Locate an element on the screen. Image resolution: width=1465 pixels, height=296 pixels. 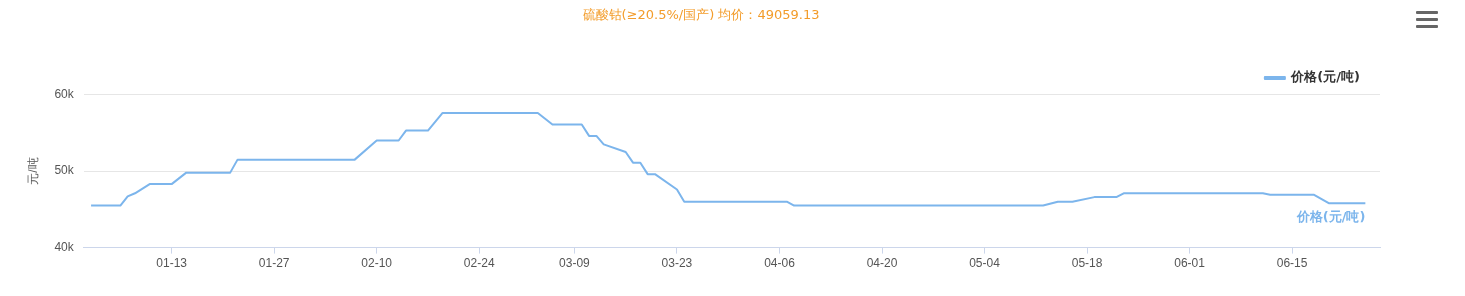
x-tick-label: 01-13 is located at coordinates (172, 263).